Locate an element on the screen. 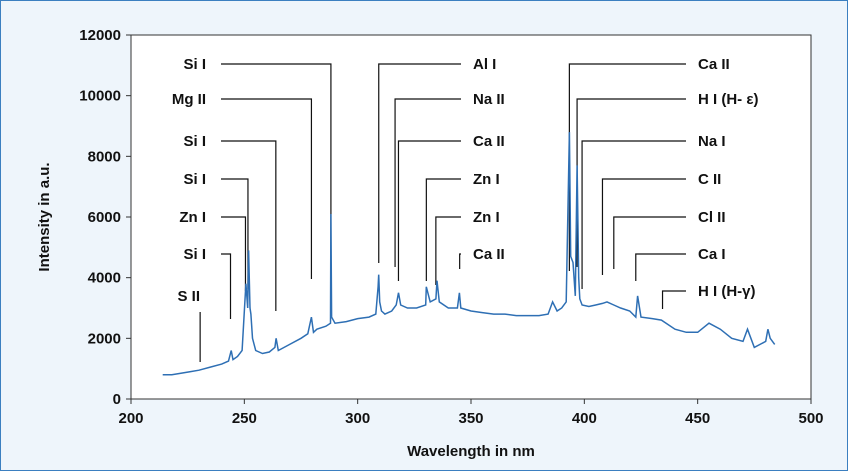 This screenshot has height=471, width=848. annotation-label: S II is located at coordinates (188, 296).